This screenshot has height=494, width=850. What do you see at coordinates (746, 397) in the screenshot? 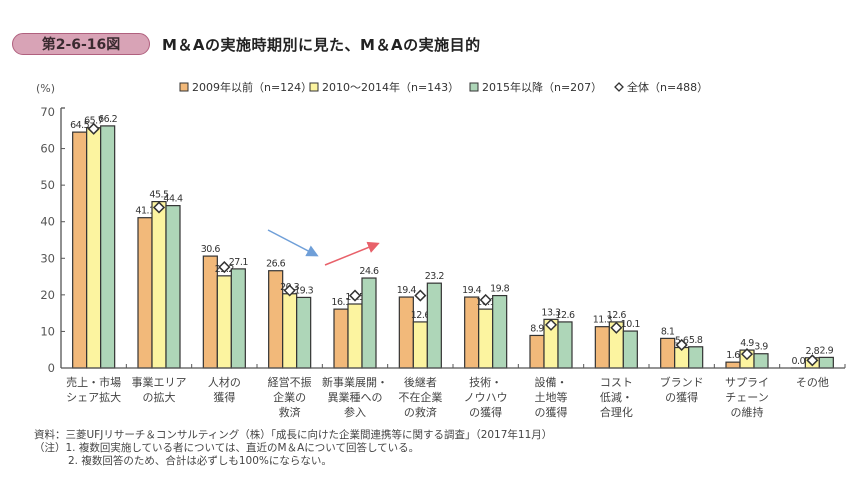
I see `category-label: チェーン` at bounding box center [746, 397].